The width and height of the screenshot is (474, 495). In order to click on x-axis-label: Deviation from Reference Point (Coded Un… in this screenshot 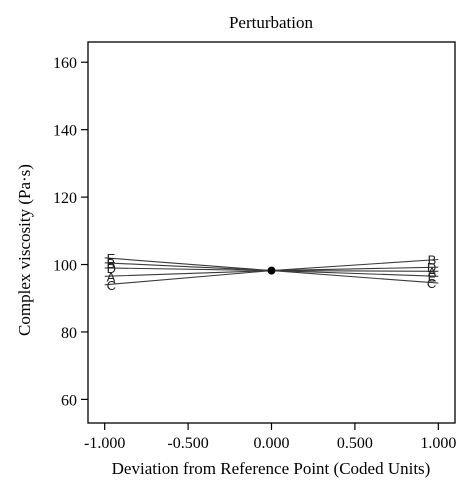, I will do `click(271, 468)`.